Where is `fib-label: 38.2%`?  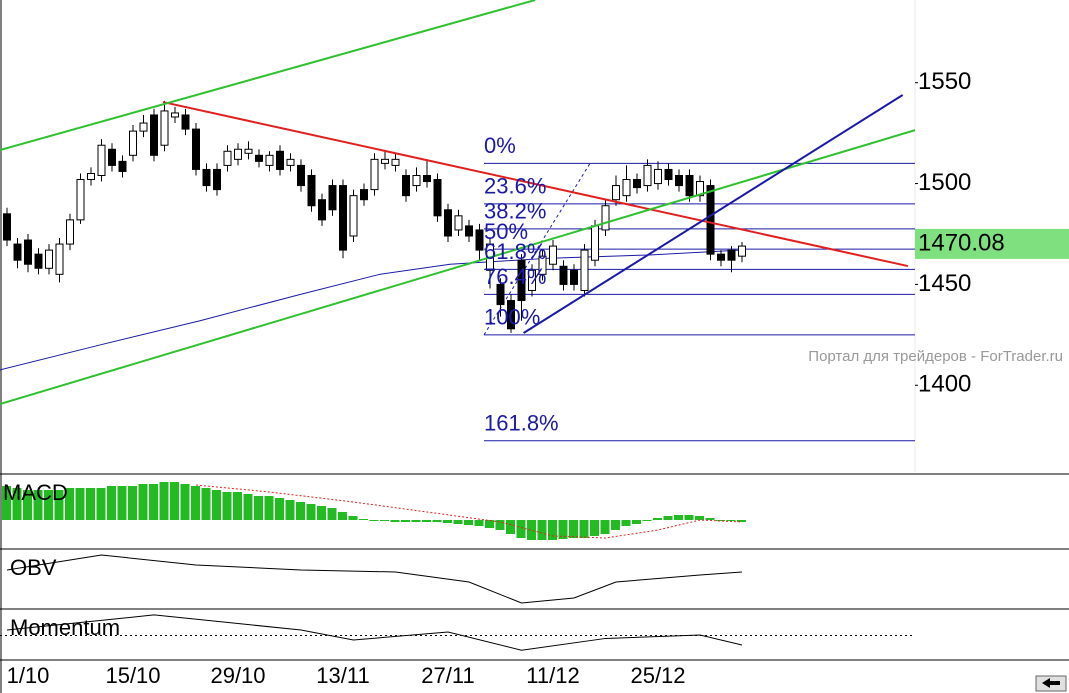
fib-label: 38.2% is located at coordinates (515, 211).